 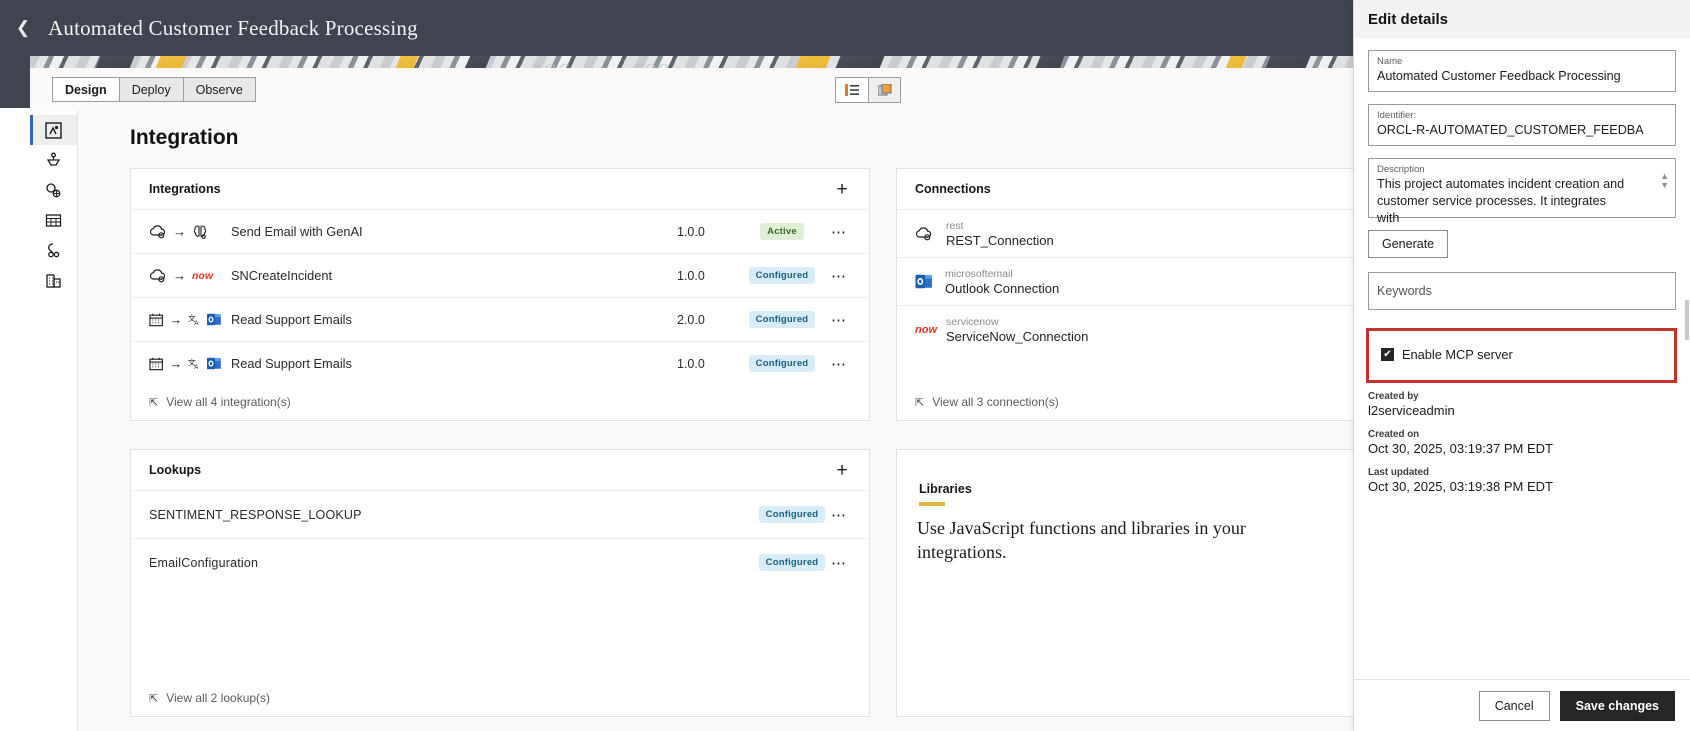 I want to click on integration-version: 1.0.0, so click(x=691, y=363).